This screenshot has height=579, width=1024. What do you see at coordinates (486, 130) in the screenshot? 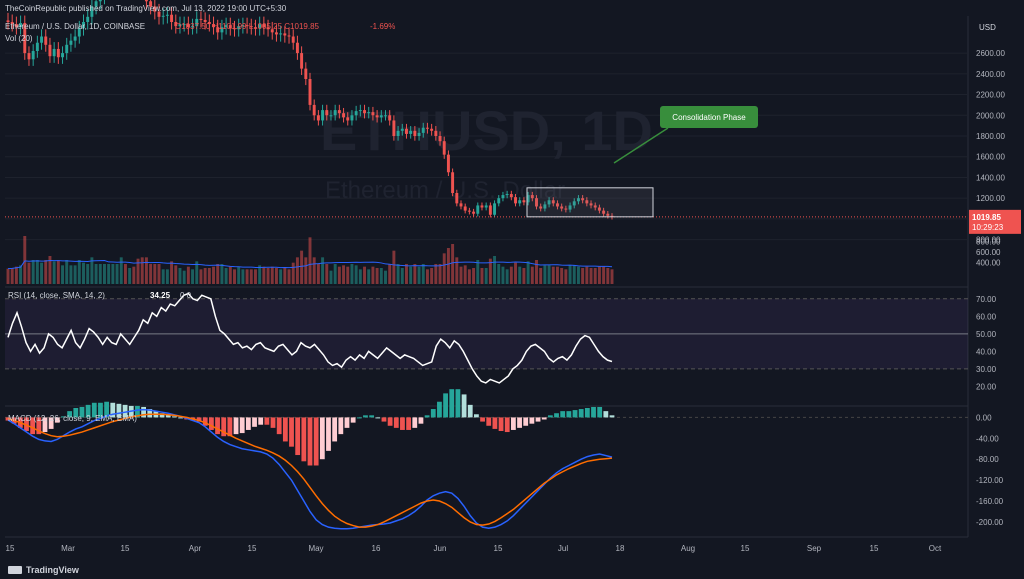
I see `watermark-title: ETHUSD, 1D` at bounding box center [486, 130].